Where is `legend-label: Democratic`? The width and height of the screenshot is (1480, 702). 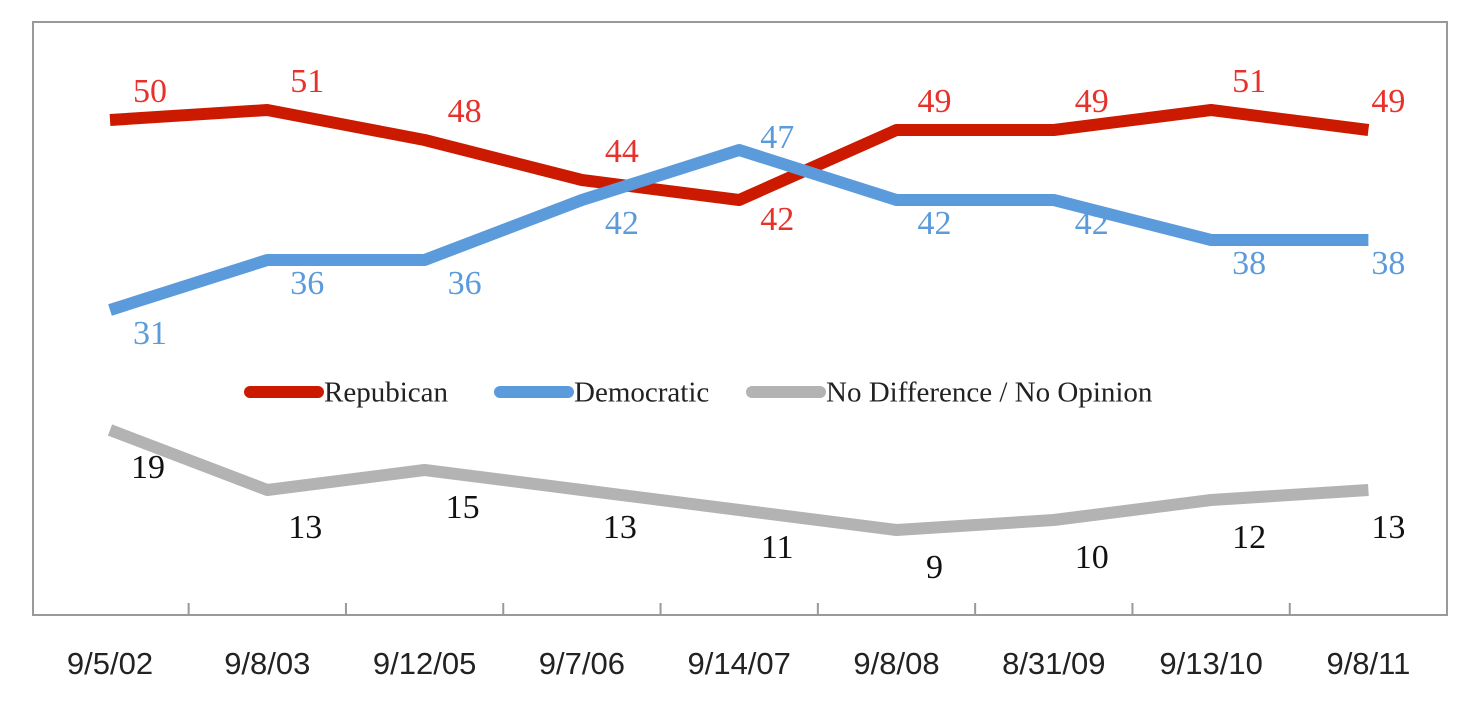 legend-label: Democratic is located at coordinates (641, 393).